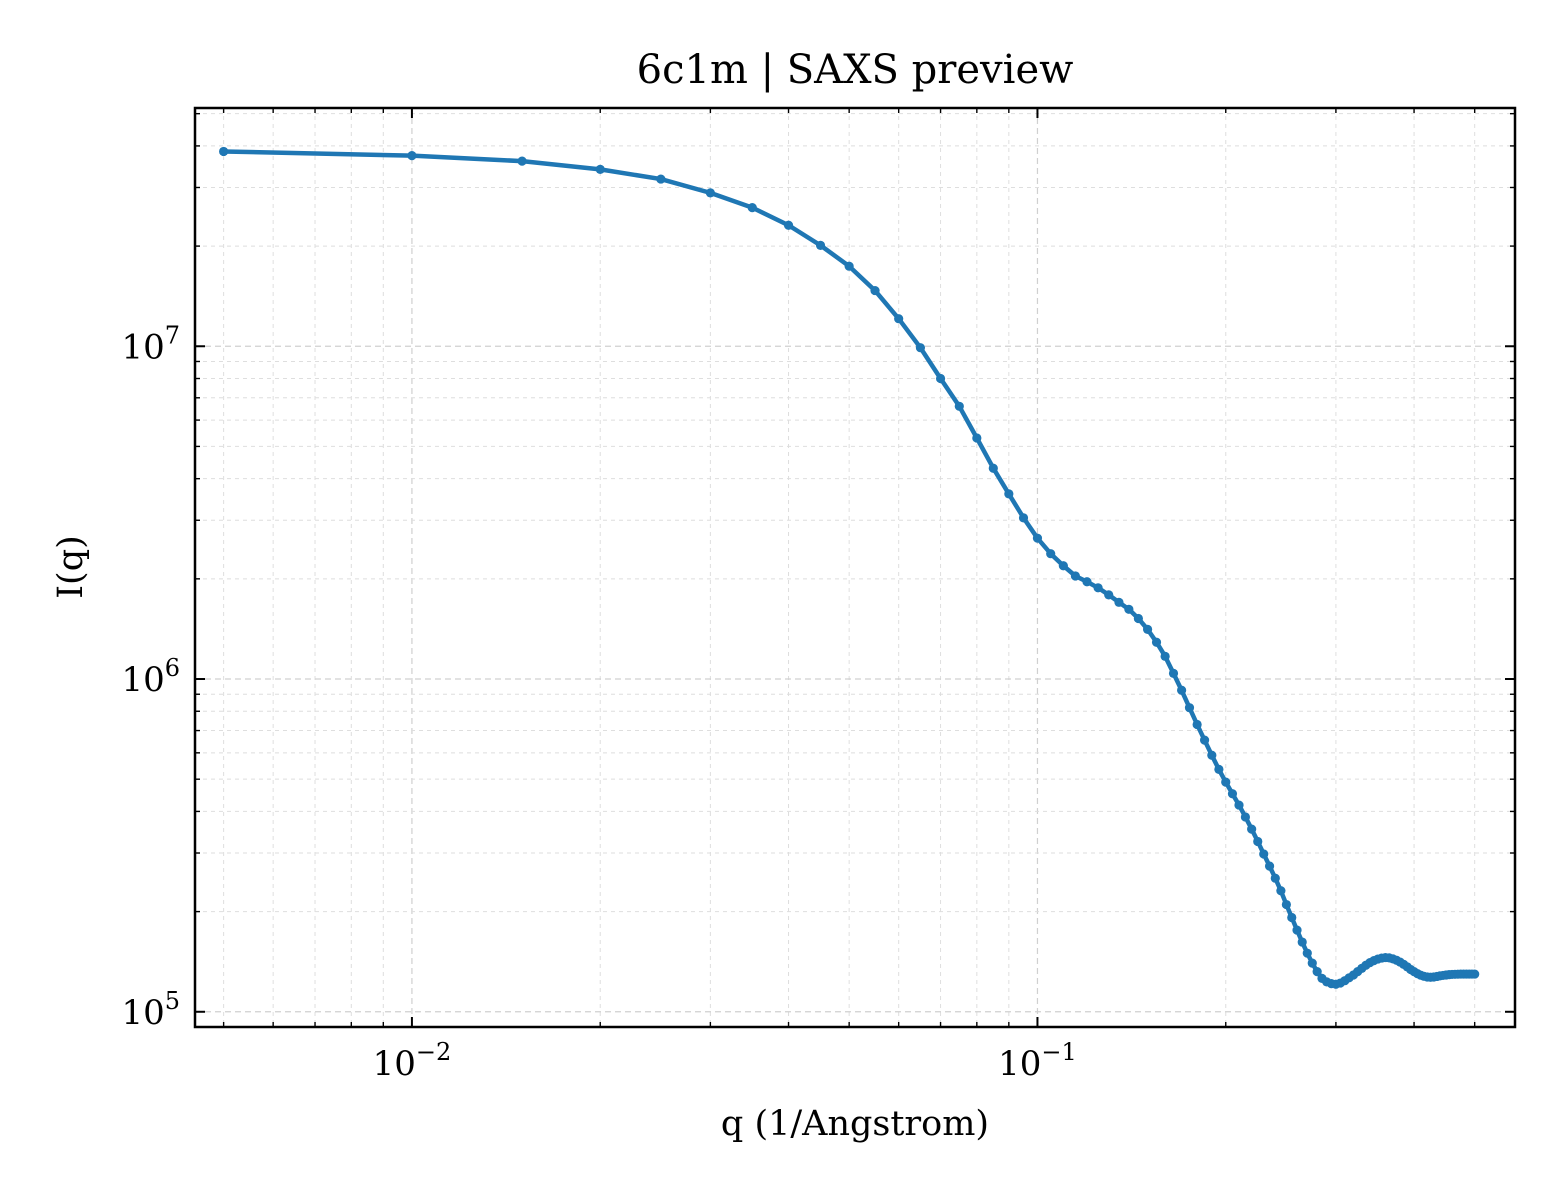 The width and height of the screenshot is (1560, 1200). Describe the element at coordinates (855, 70) in the screenshot. I see `chart-title: 6c1m | SAXS preview` at that location.